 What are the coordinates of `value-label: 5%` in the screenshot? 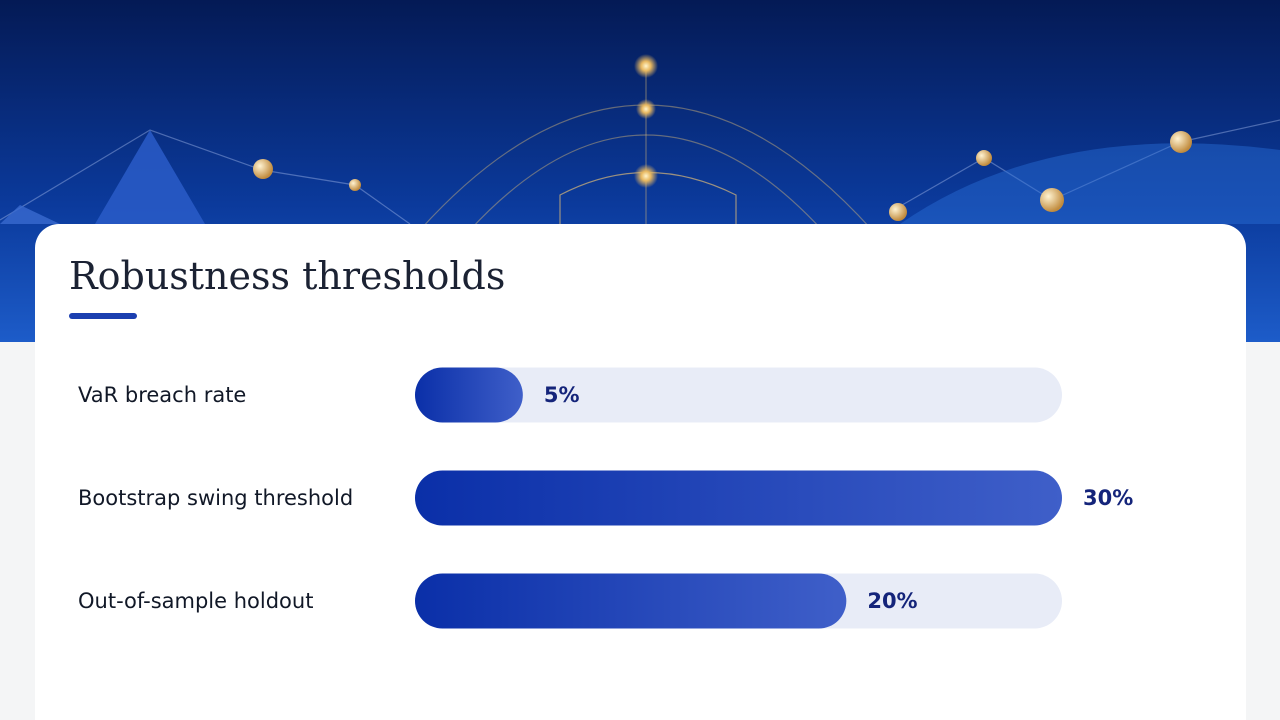 It's located at (562, 395).